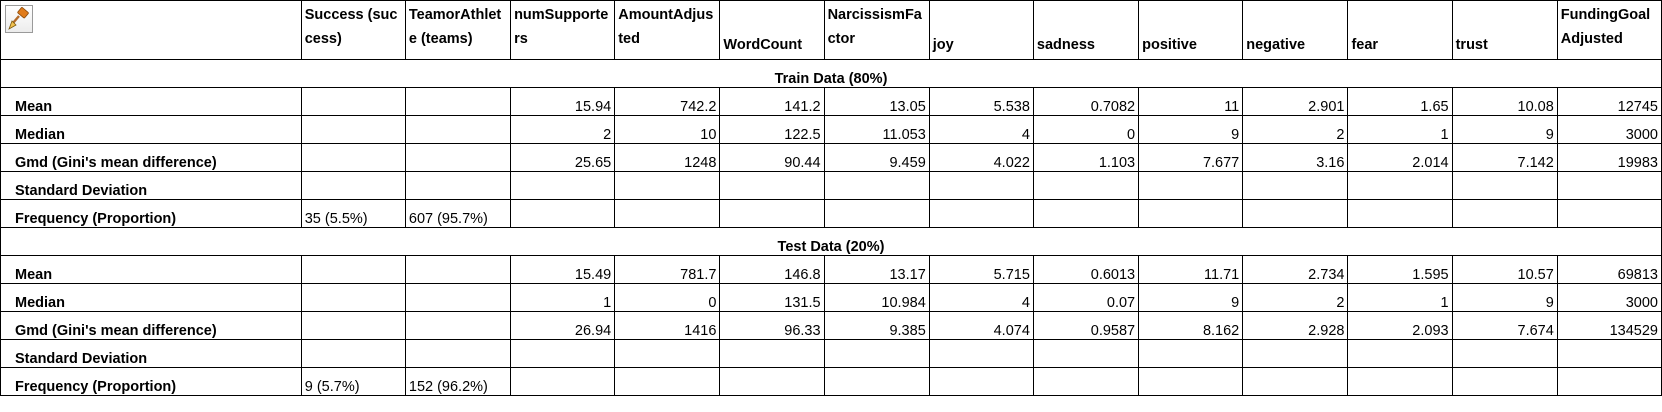  I want to click on table-cell: 19983, so click(1609, 157).